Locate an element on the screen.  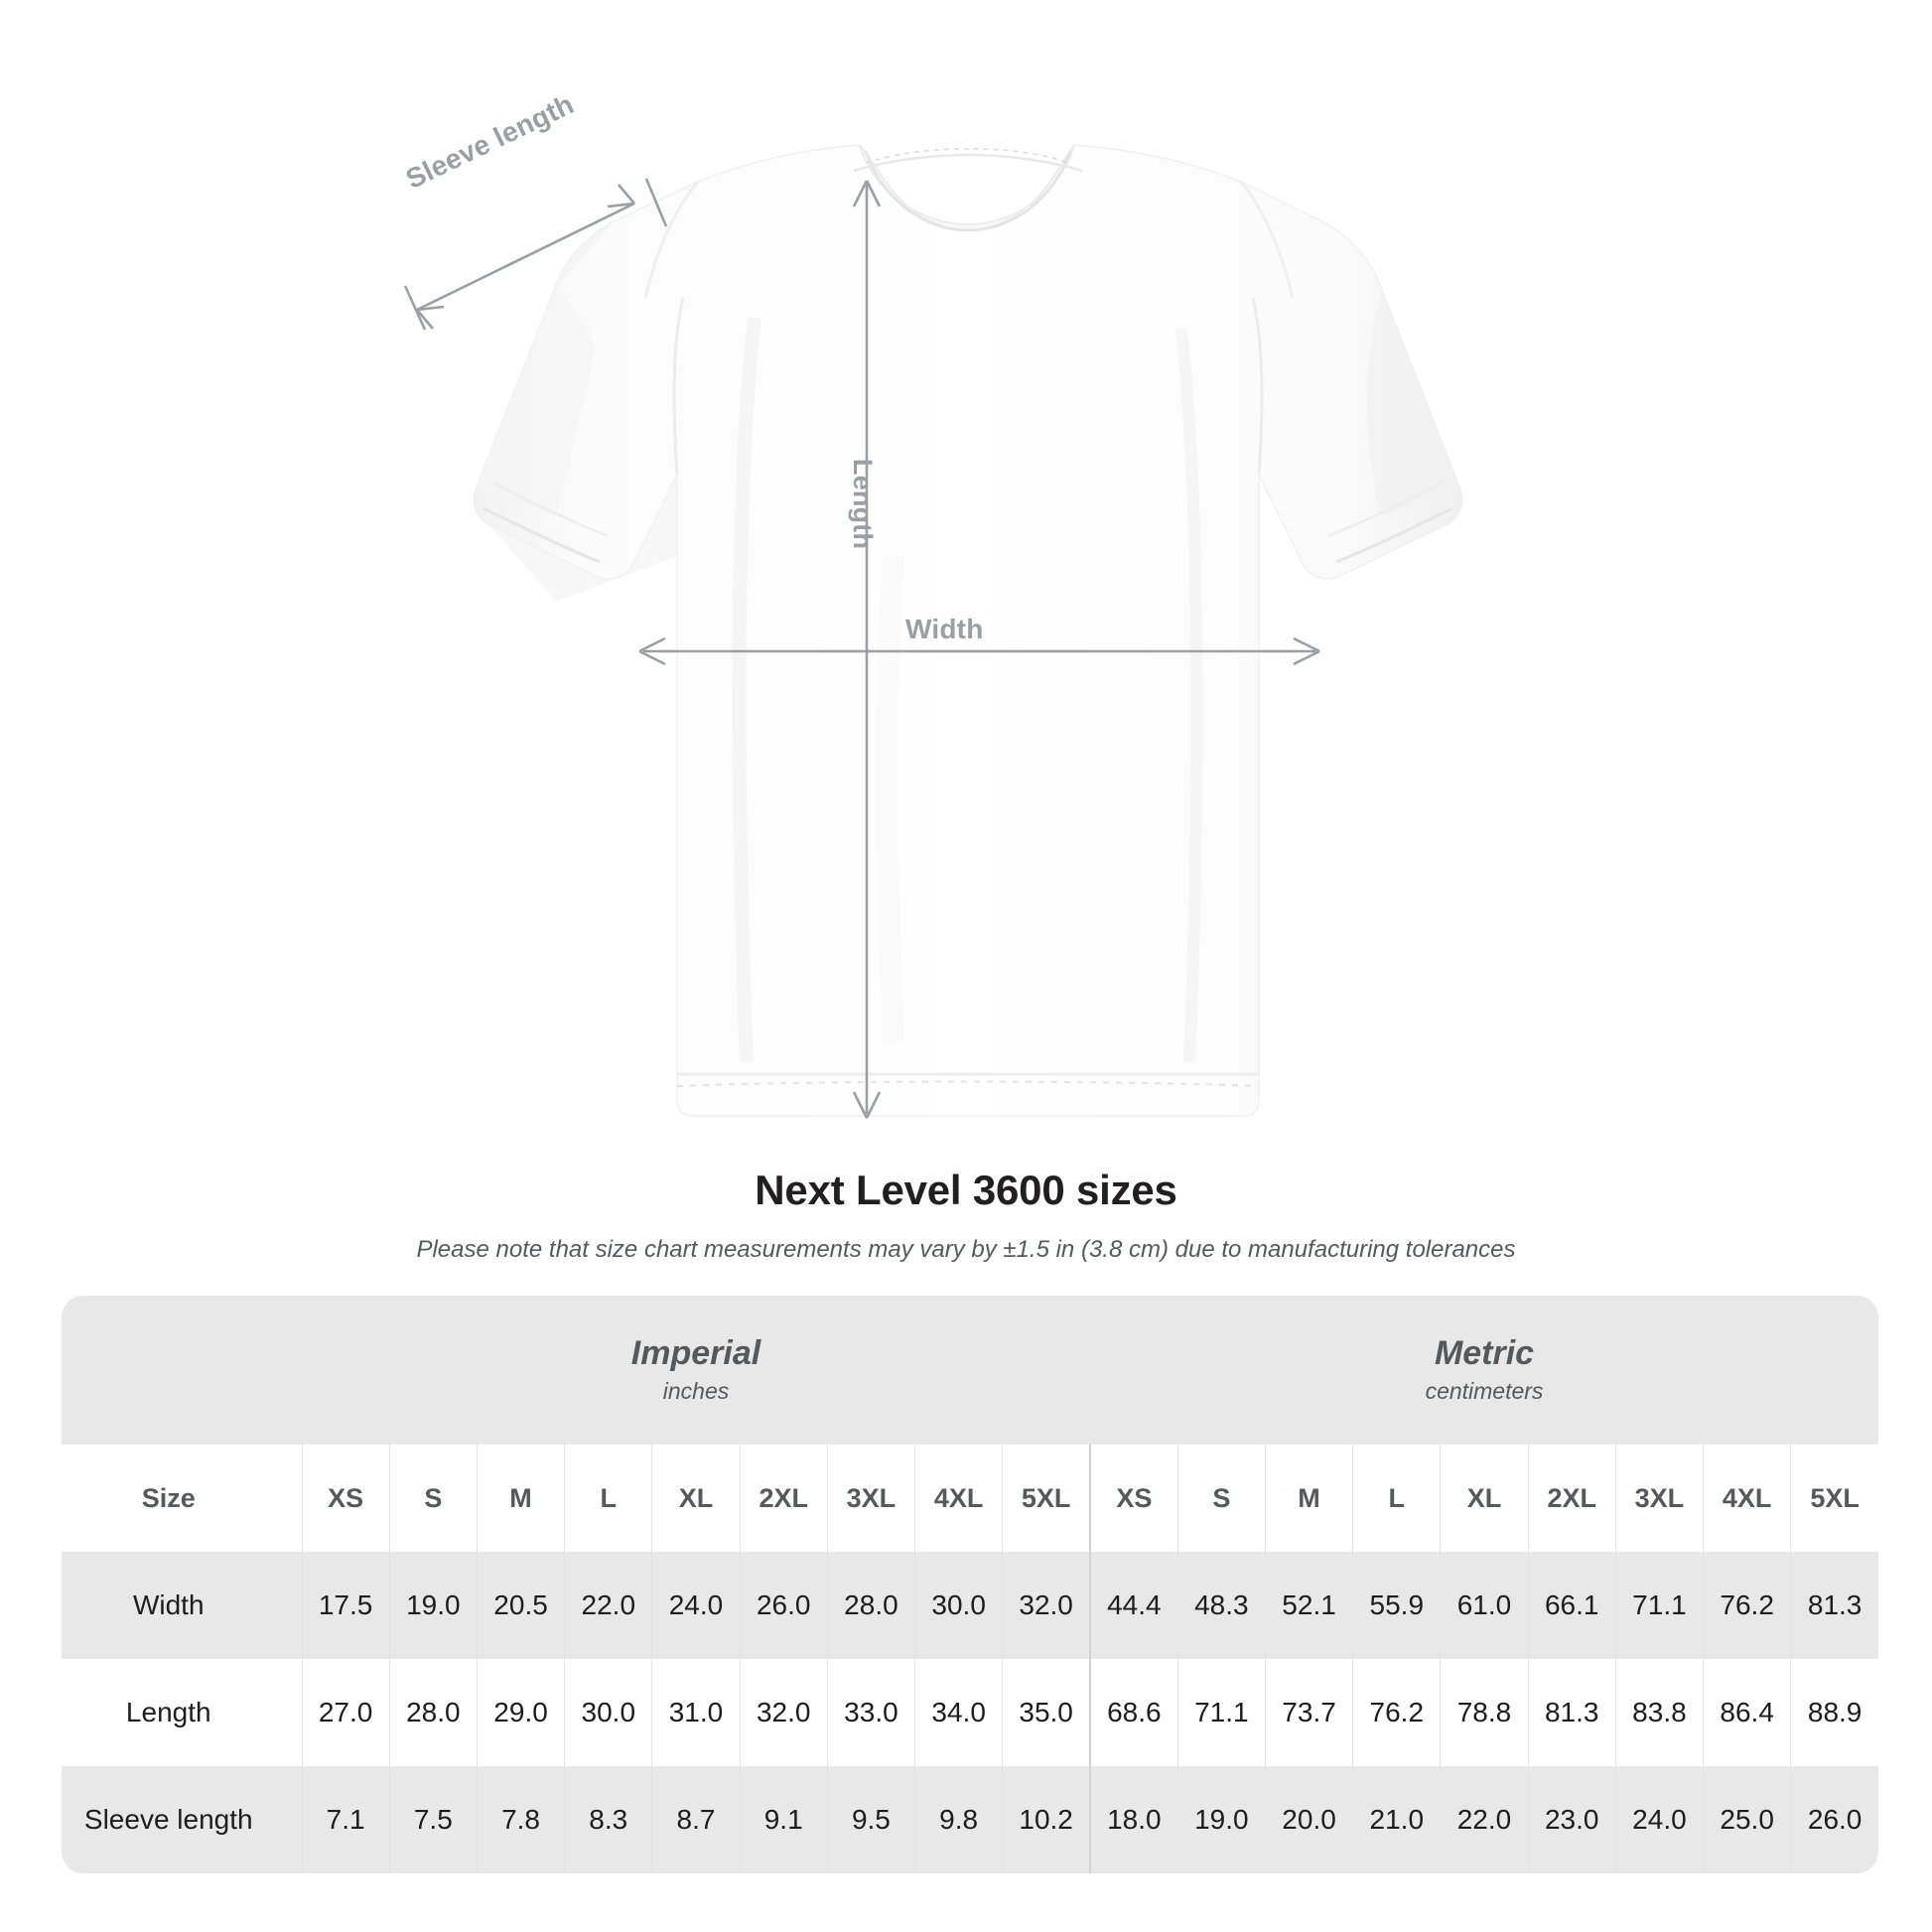
measurement-cell: 78.8 is located at coordinates (1485, 1713).